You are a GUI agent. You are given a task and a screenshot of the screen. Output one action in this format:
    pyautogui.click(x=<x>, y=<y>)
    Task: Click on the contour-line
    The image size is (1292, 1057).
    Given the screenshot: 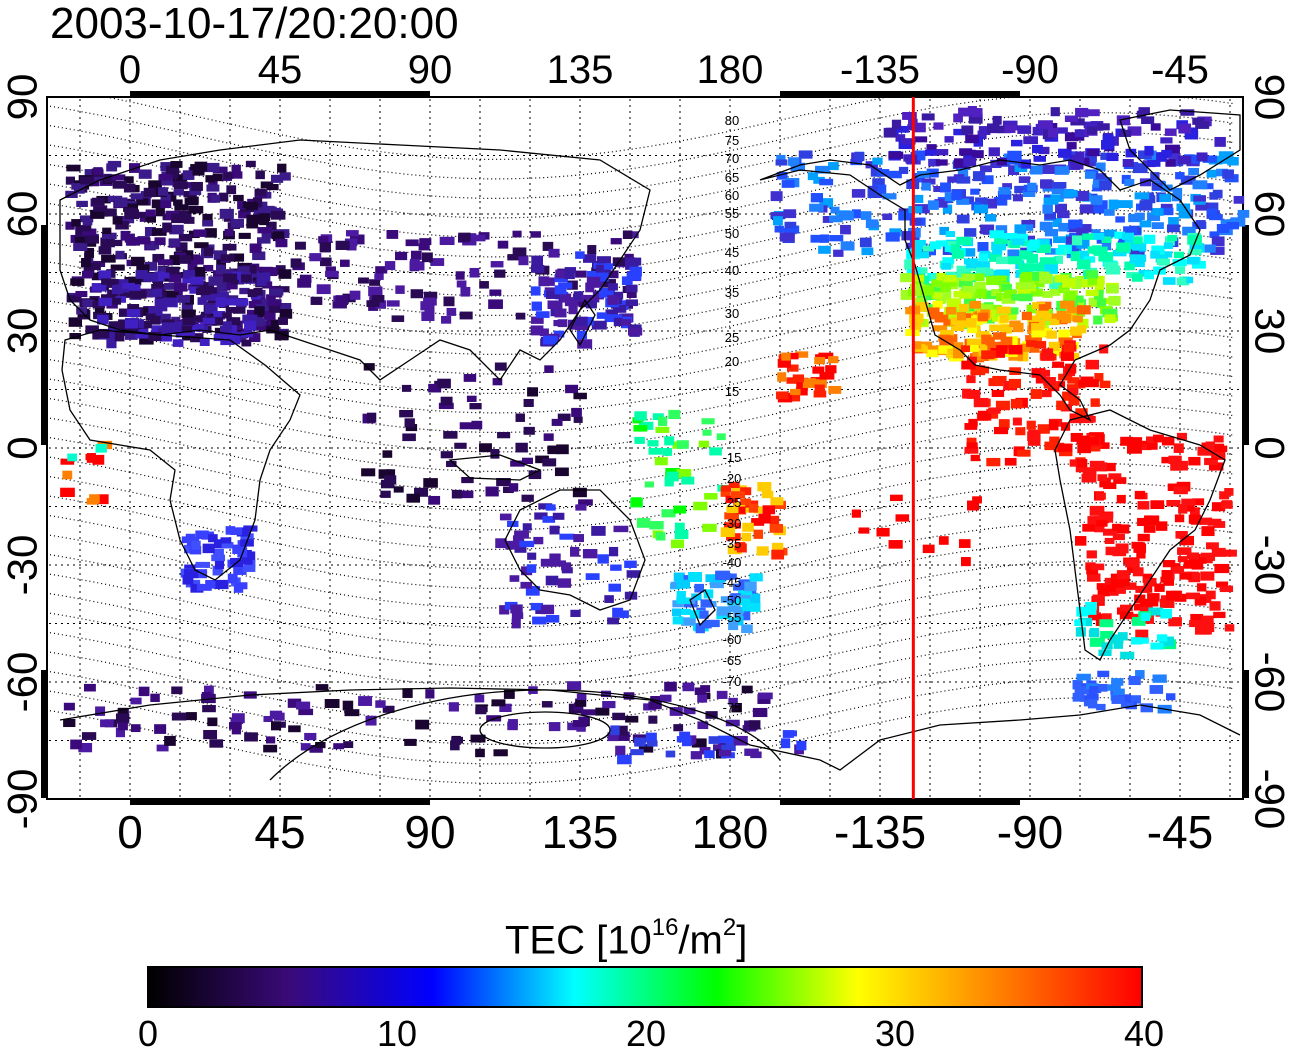 What is the action you would take?
    pyautogui.click(x=642, y=701)
    